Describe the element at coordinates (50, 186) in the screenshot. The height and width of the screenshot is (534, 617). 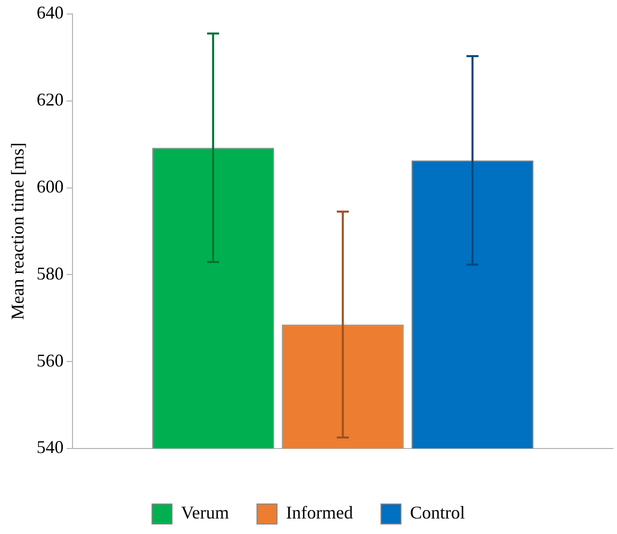
I see `y-tick-label: 600` at that location.